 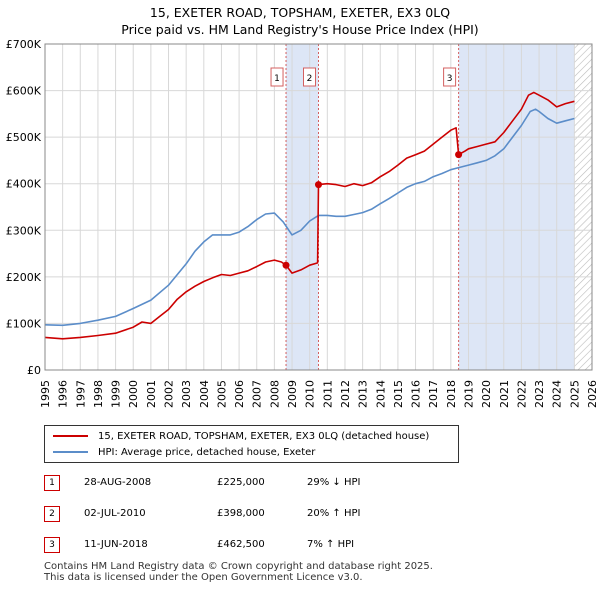 What do you see at coordinates (557, 394) in the screenshot?
I see `x-tick-label: 2024` at bounding box center [557, 394].